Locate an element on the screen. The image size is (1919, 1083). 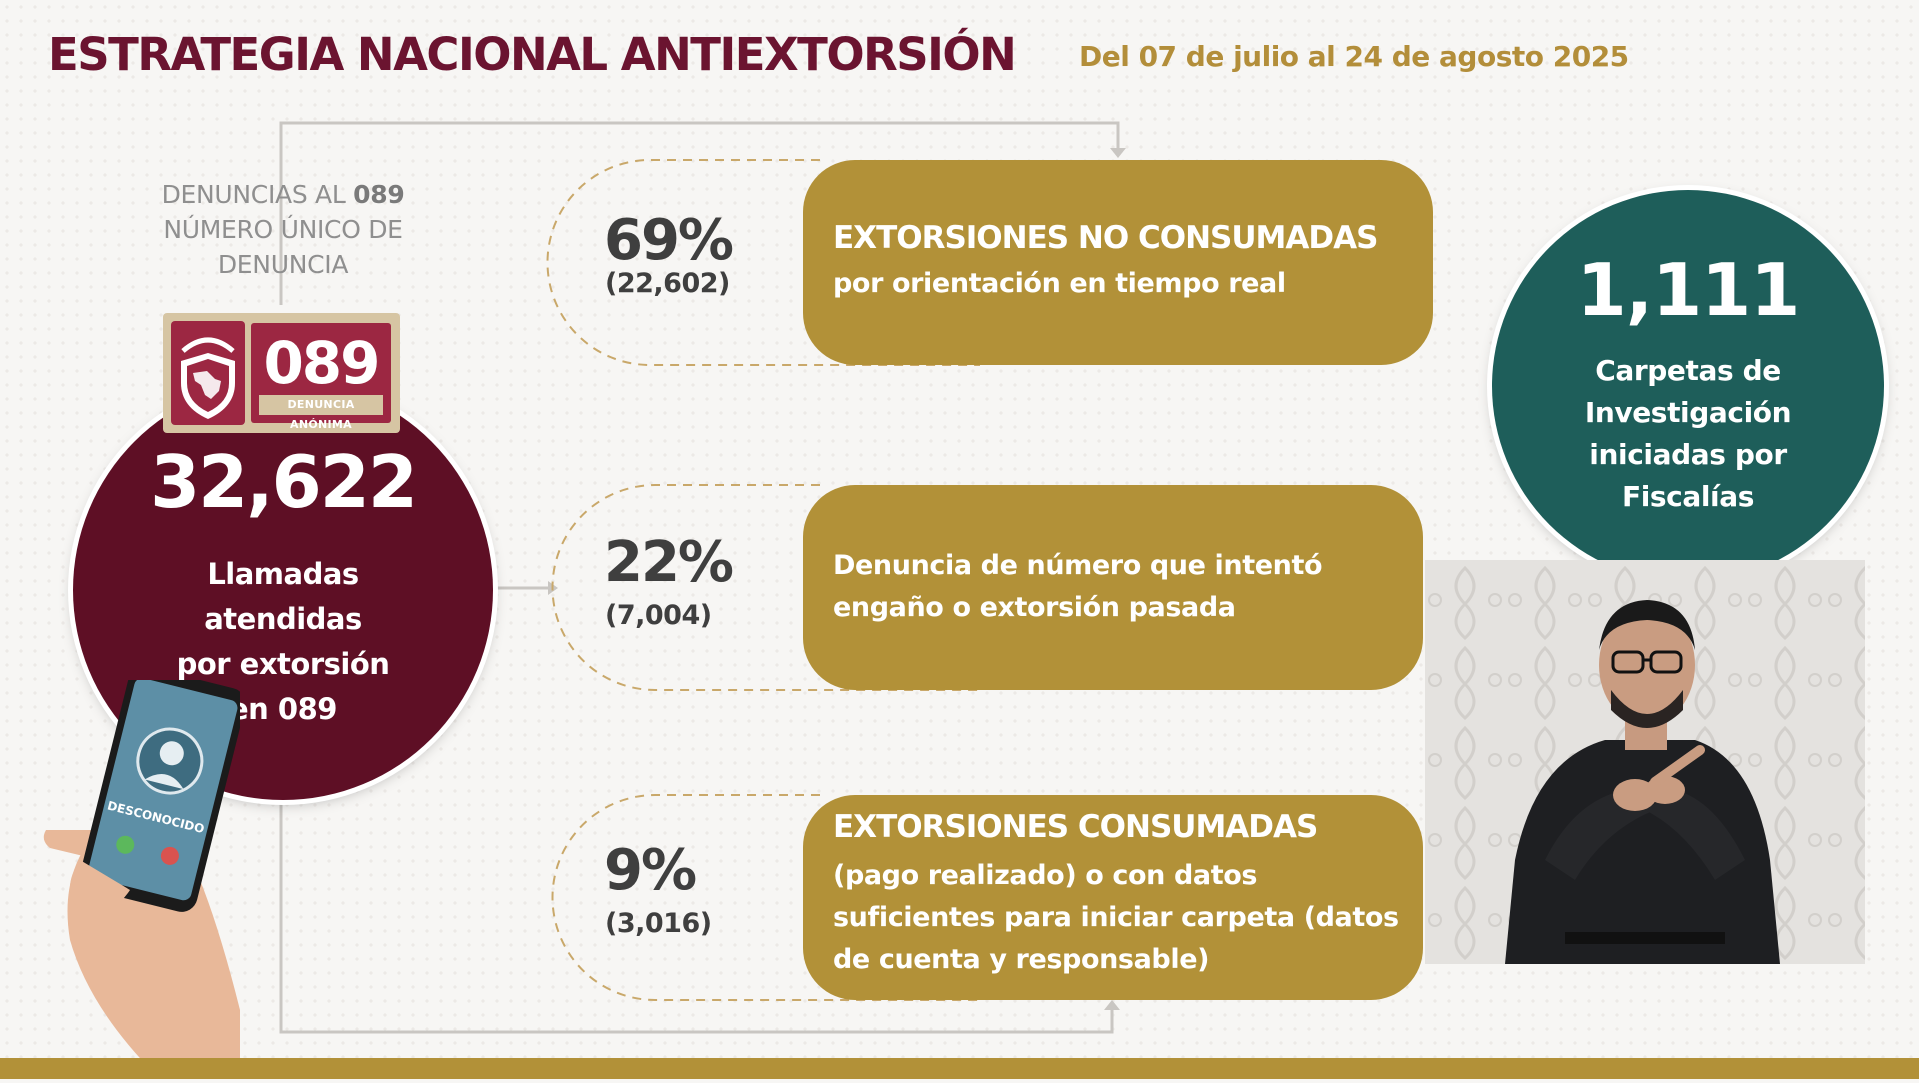
row3-count: (3,016) is located at coordinates (658, 923).